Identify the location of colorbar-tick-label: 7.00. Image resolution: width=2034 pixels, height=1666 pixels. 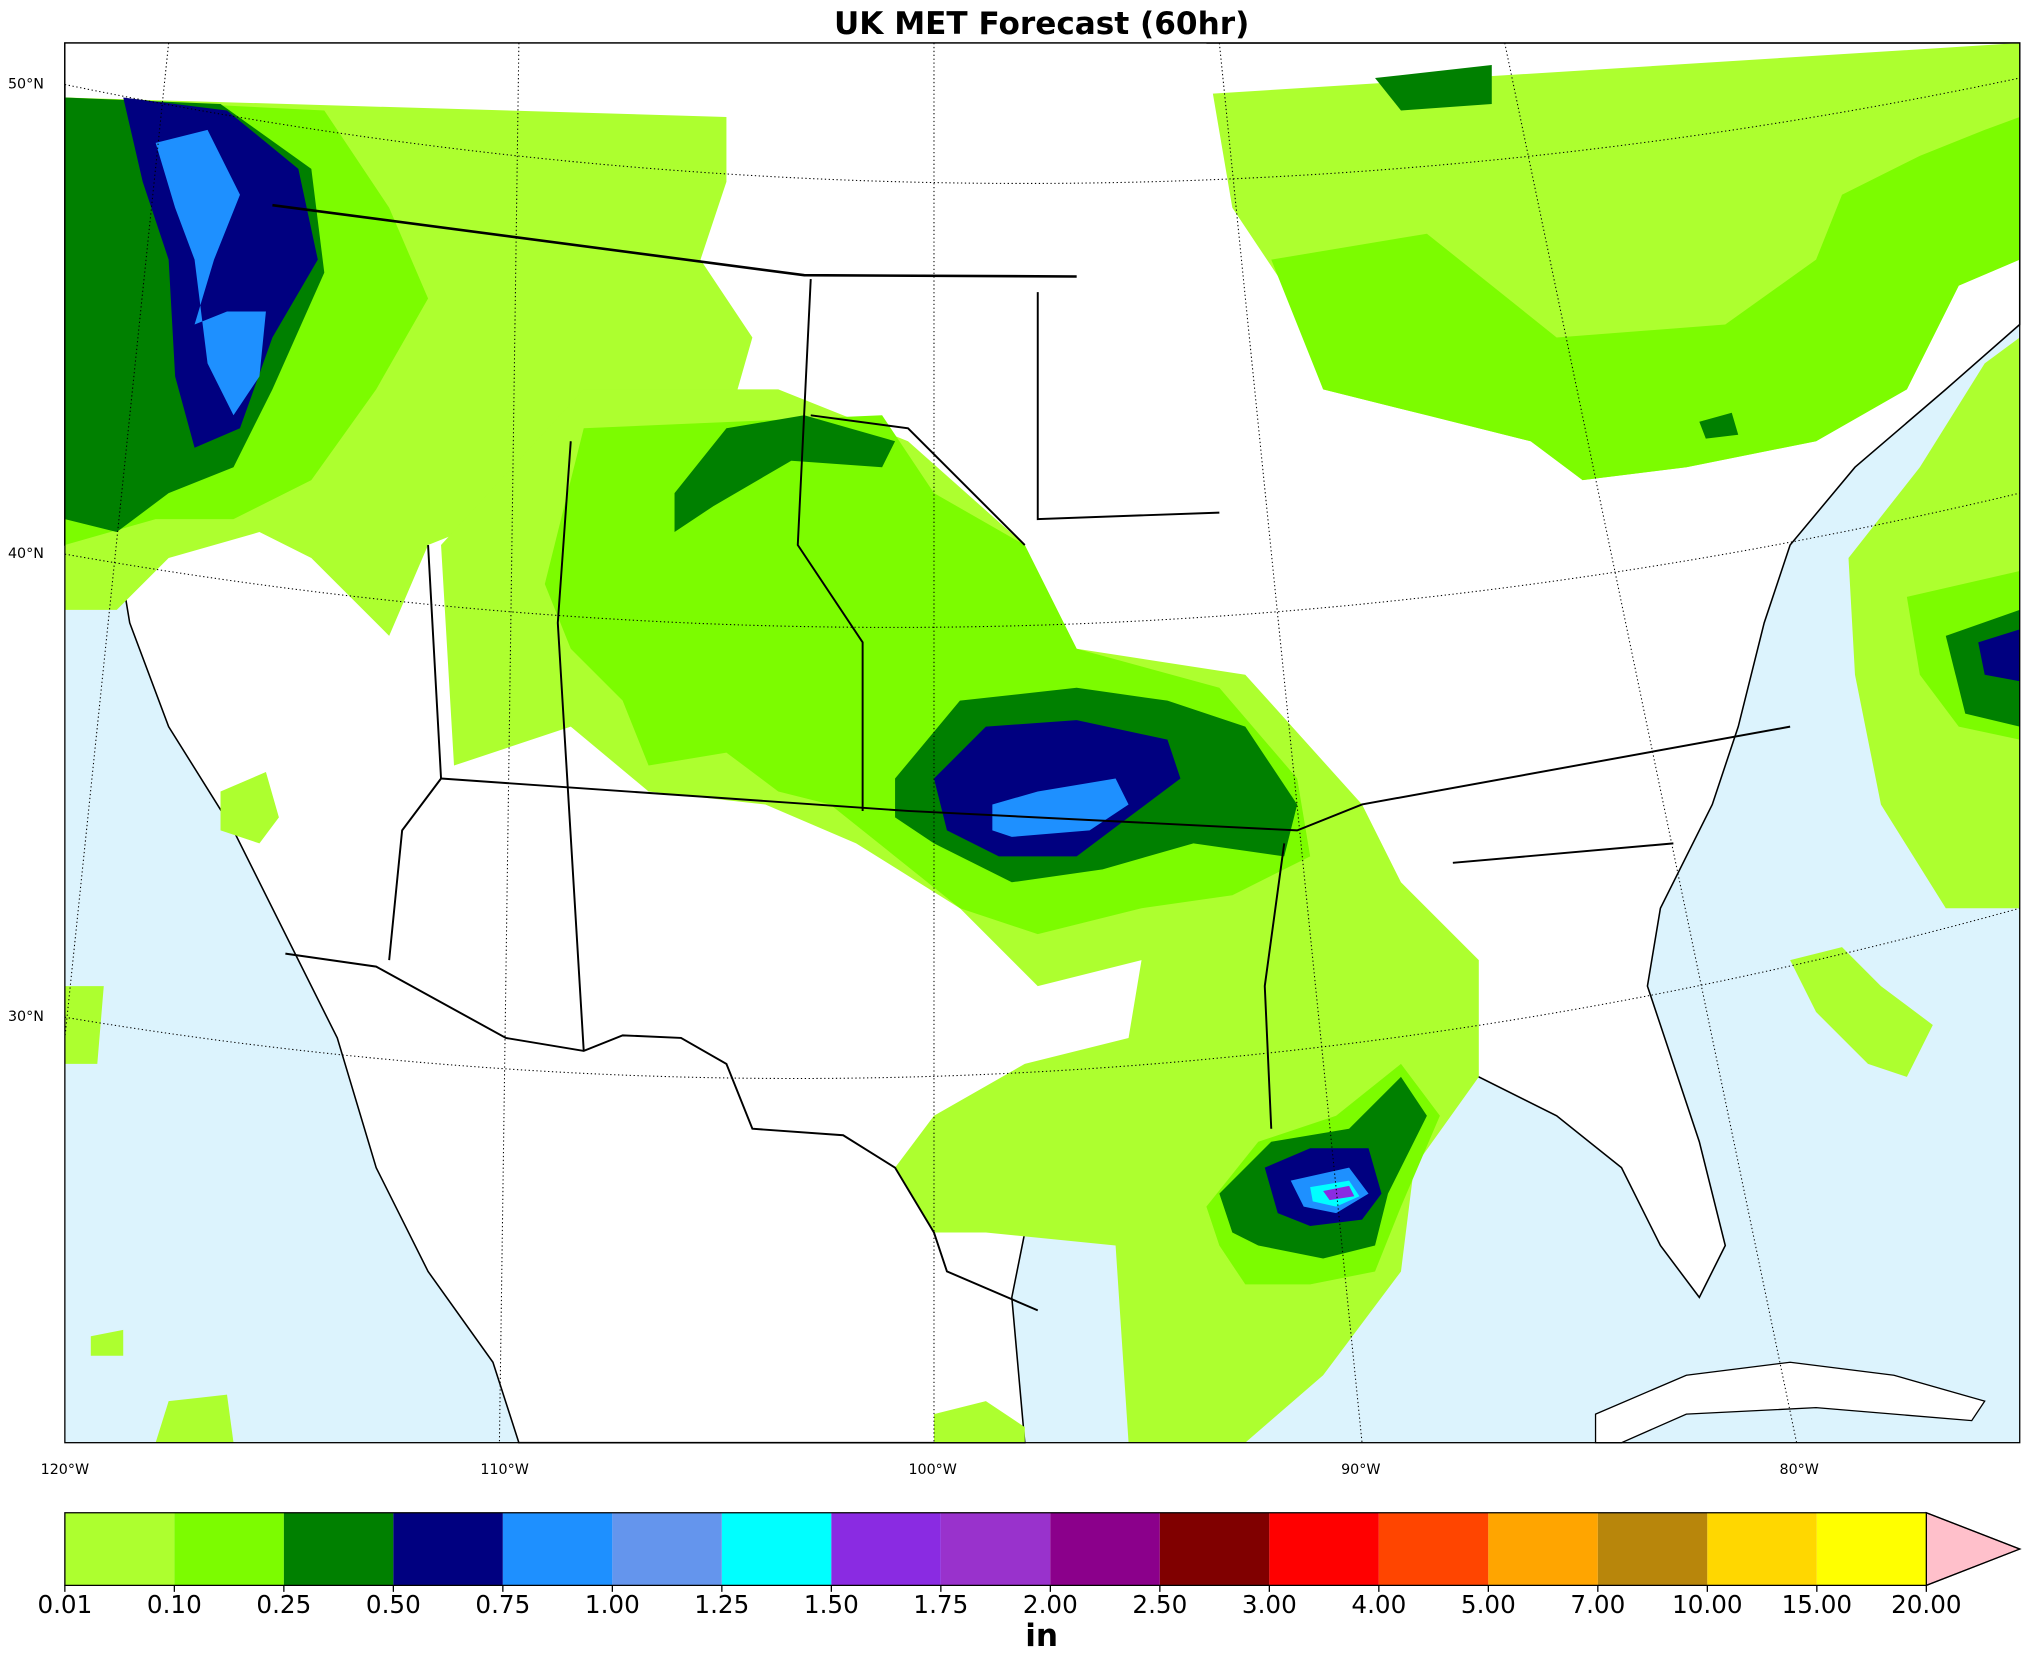
(1597, 1604).